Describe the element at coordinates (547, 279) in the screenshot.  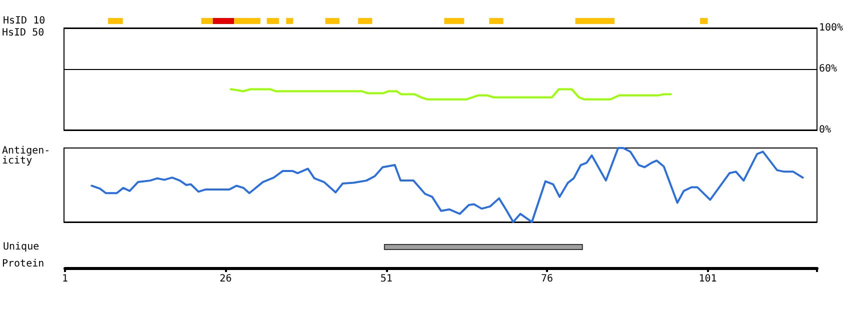
I see `x-tick-label: 76` at that location.